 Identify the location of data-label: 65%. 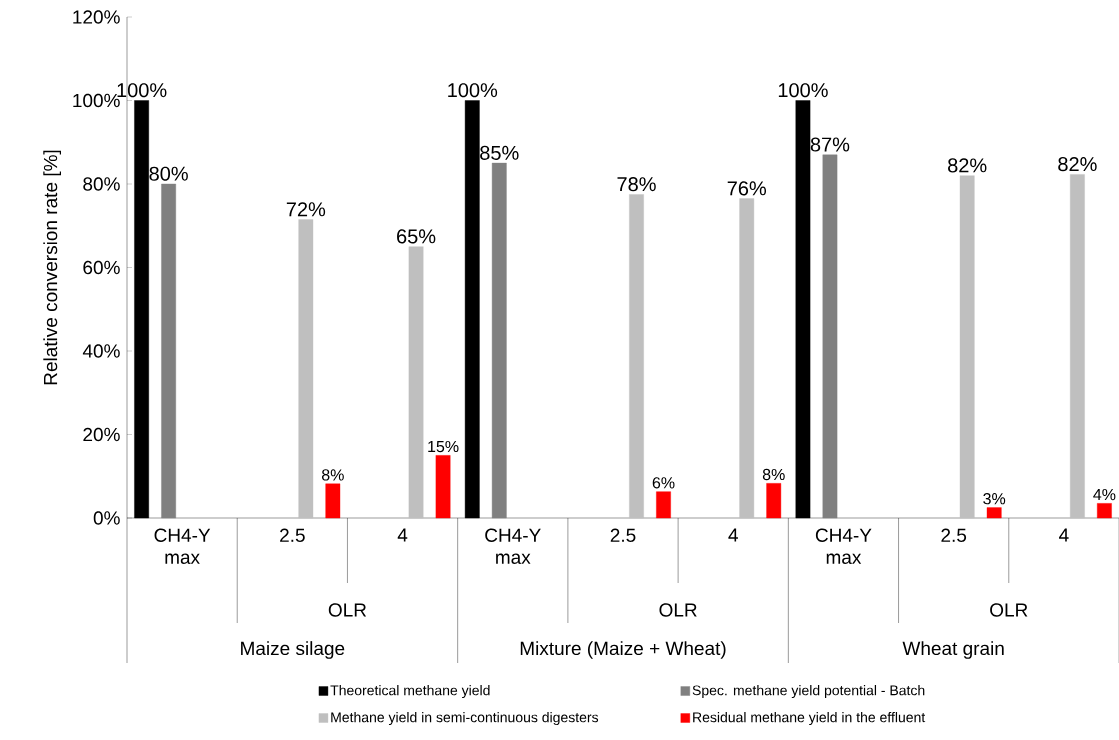
(416, 236).